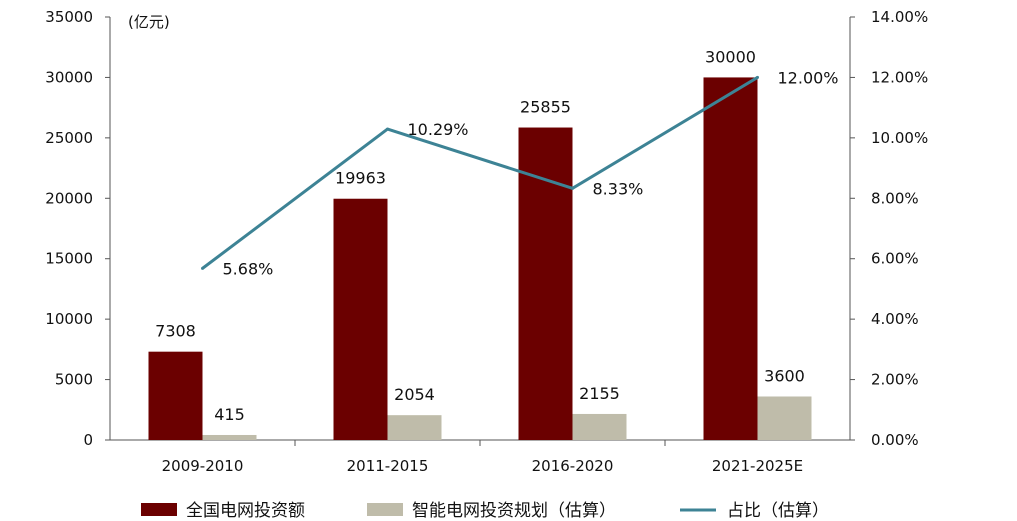 This screenshot has width=1017, height=521. Describe the element at coordinates (159, 509) in the screenshot. I see `legend-swatch-grid-investment` at that location.